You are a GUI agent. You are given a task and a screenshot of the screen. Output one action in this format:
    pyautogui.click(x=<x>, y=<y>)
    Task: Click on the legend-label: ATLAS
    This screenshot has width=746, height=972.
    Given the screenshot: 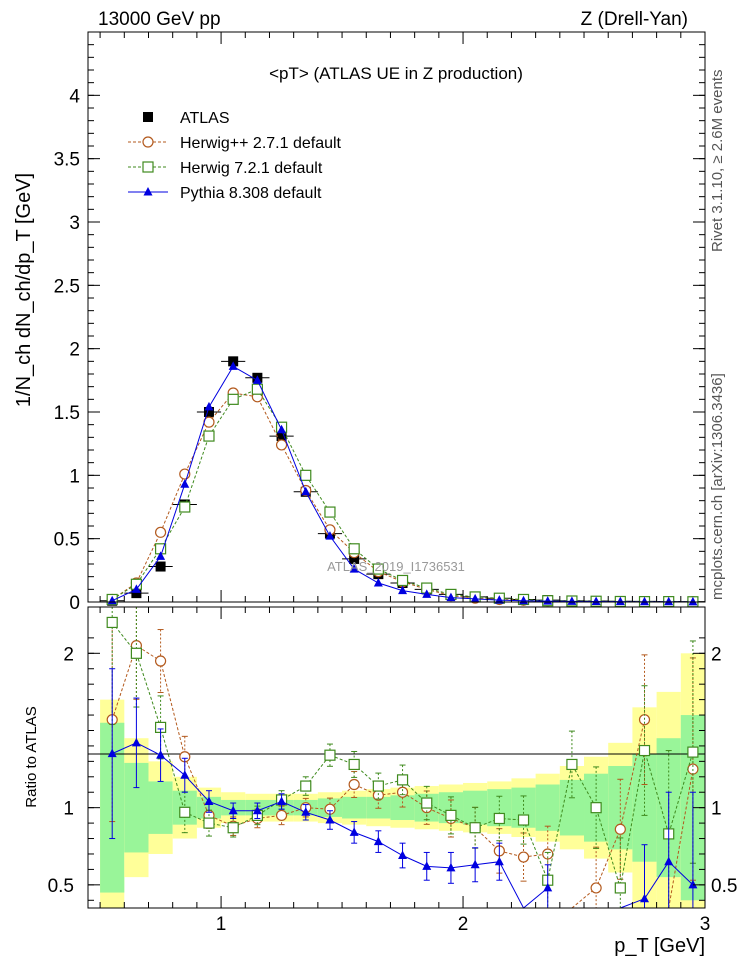 What is the action you would take?
    pyautogui.click(x=205, y=118)
    